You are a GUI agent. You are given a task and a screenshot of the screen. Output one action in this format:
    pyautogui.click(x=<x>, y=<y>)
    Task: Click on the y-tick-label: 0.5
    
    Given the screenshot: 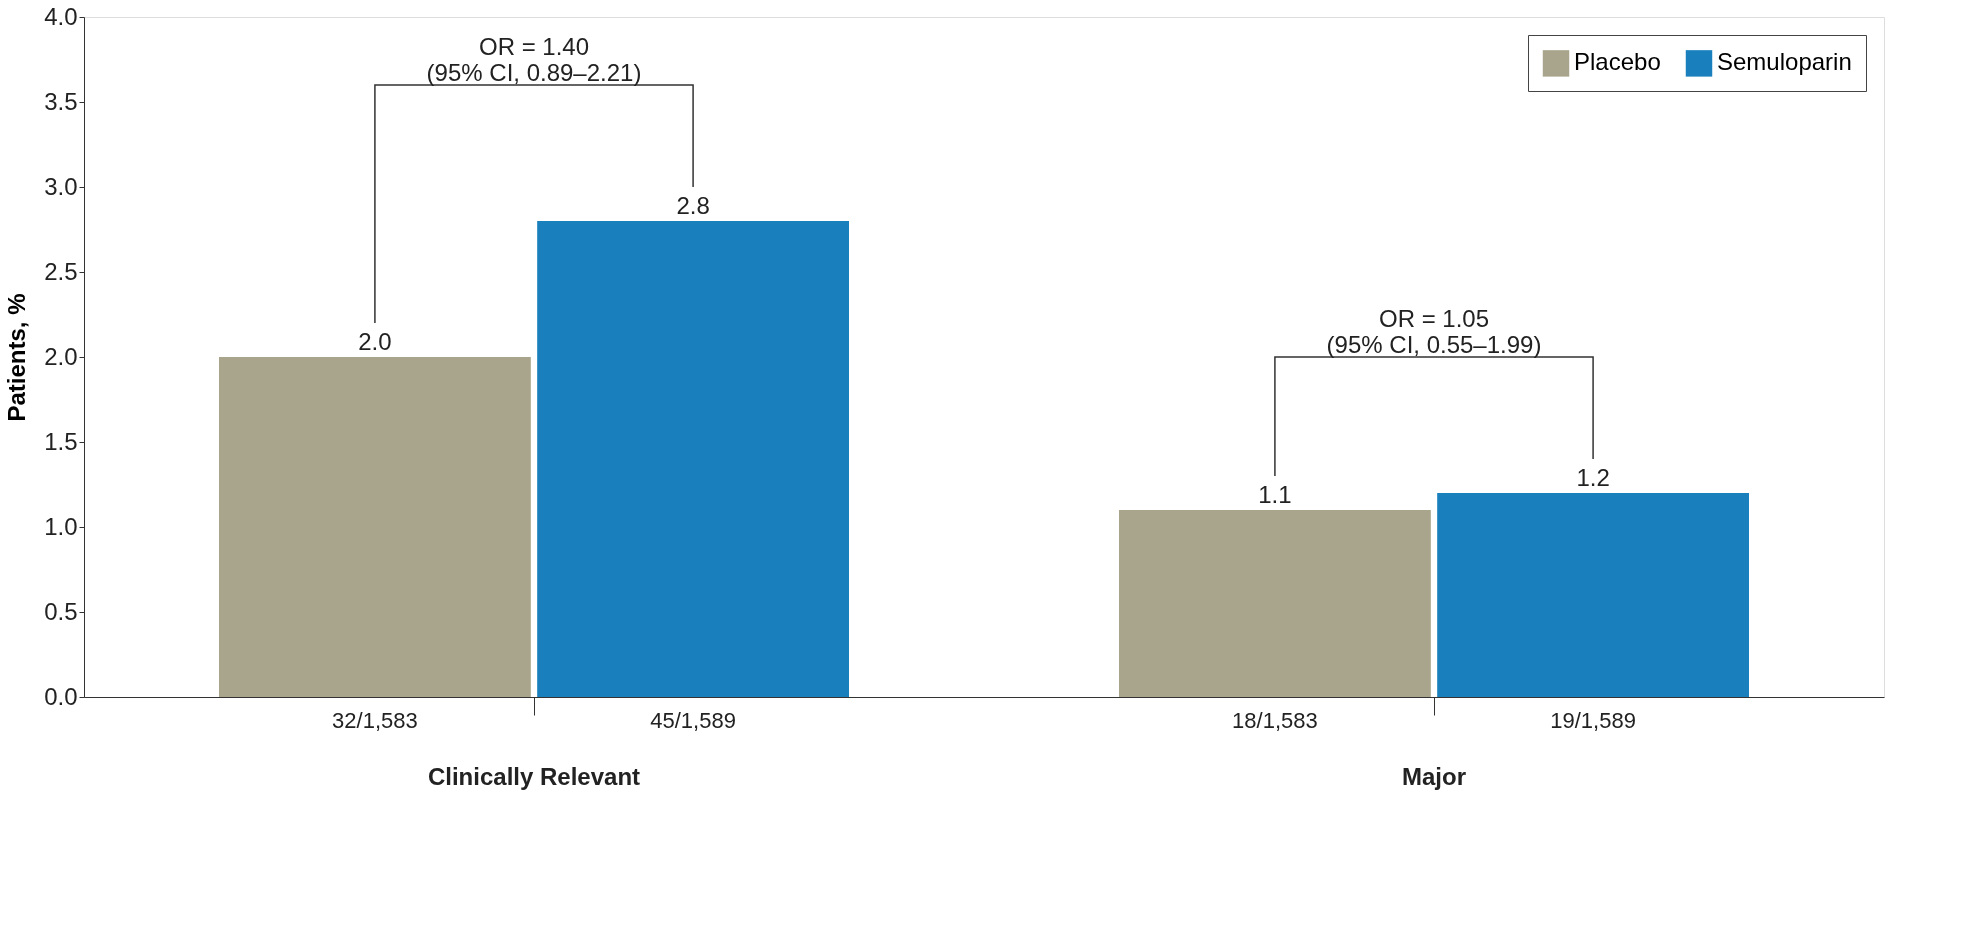 What is the action you would take?
    pyautogui.click(x=61, y=611)
    